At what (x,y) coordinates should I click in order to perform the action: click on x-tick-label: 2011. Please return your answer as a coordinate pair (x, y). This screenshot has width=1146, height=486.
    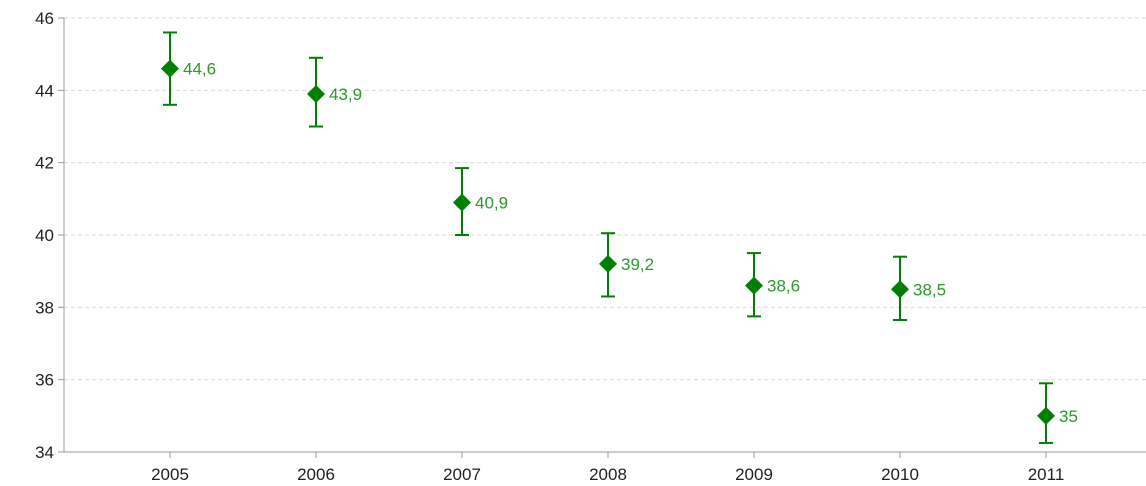
    Looking at the image, I should click on (1046, 474).